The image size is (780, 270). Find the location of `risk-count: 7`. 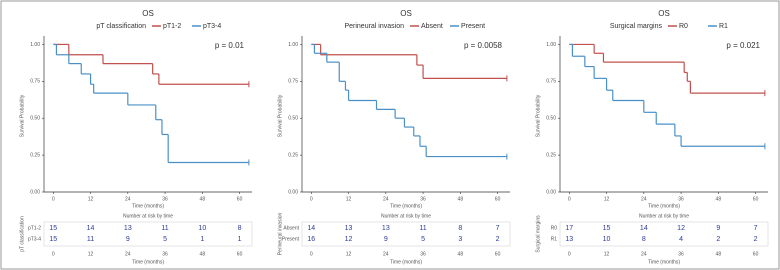

risk-count: 7 is located at coordinates (756, 228).